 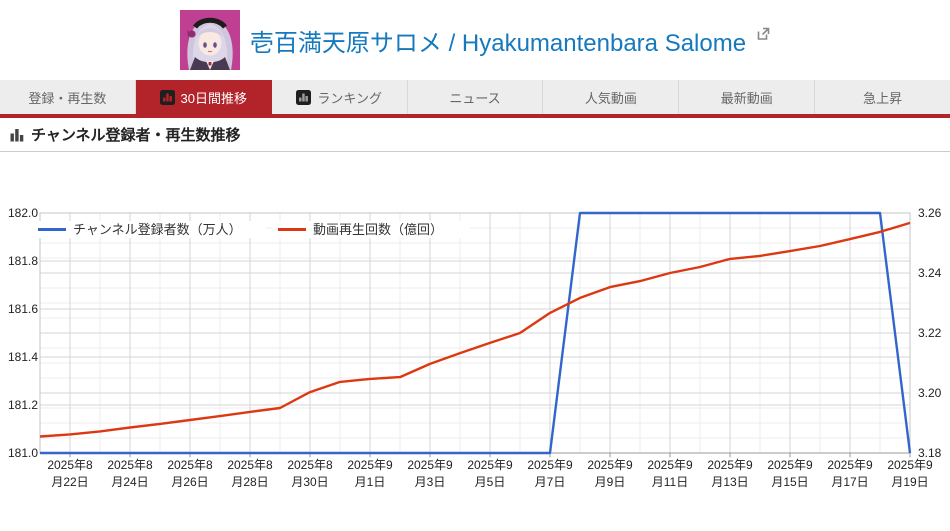 I want to click on x-axis-label: 2025年9 月5日, so click(x=490, y=473).